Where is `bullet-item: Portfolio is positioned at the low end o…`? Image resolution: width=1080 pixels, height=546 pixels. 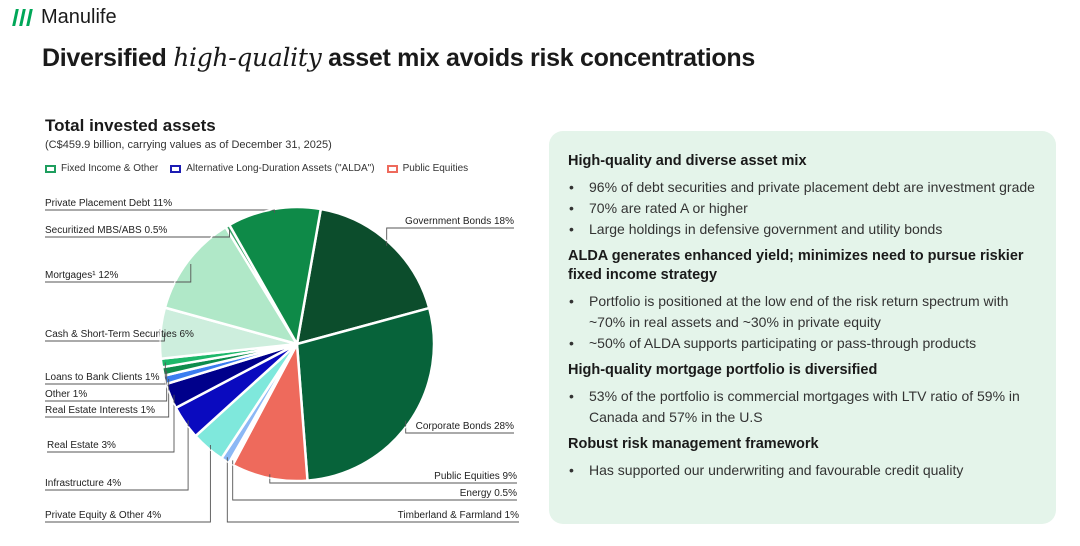
bullet-item: Portfolio is positioned at the low end o… is located at coordinates (803, 312).